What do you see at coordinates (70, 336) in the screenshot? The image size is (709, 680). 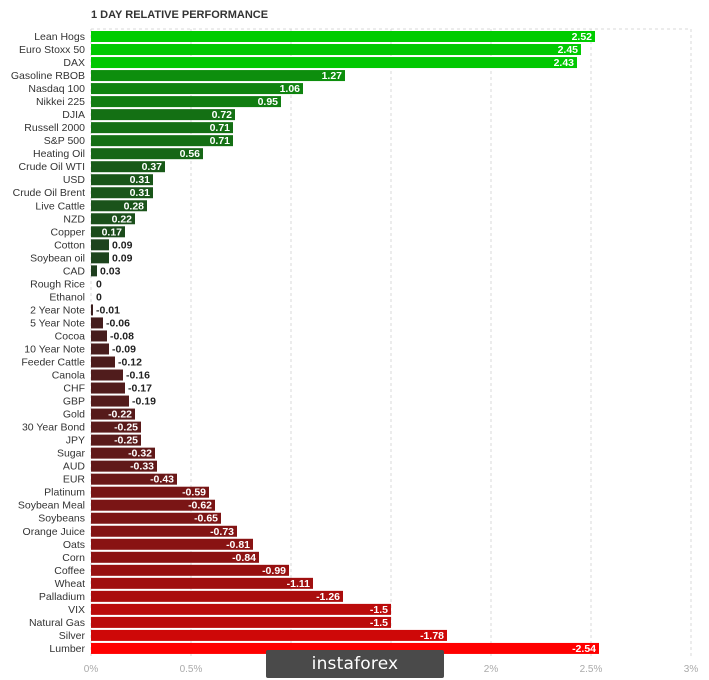 I see `category-label: Cocoa` at bounding box center [70, 336].